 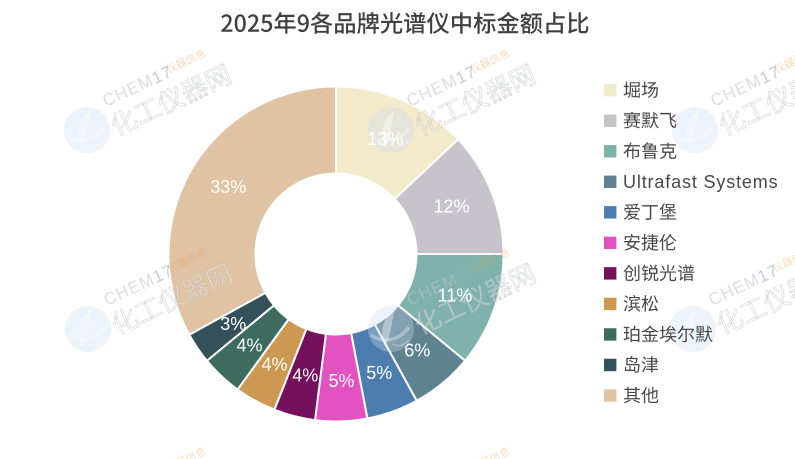 What do you see at coordinates (700, 182) in the screenshot?
I see `svg-text: Ultrafast Systems` at bounding box center [700, 182].